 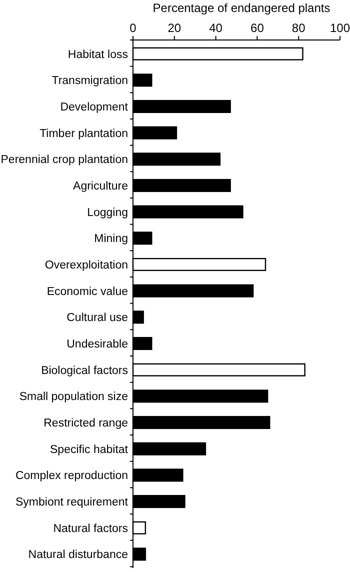 What do you see at coordinates (90, 81) in the screenshot?
I see `y-tick-label: Transmigration` at bounding box center [90, 81].